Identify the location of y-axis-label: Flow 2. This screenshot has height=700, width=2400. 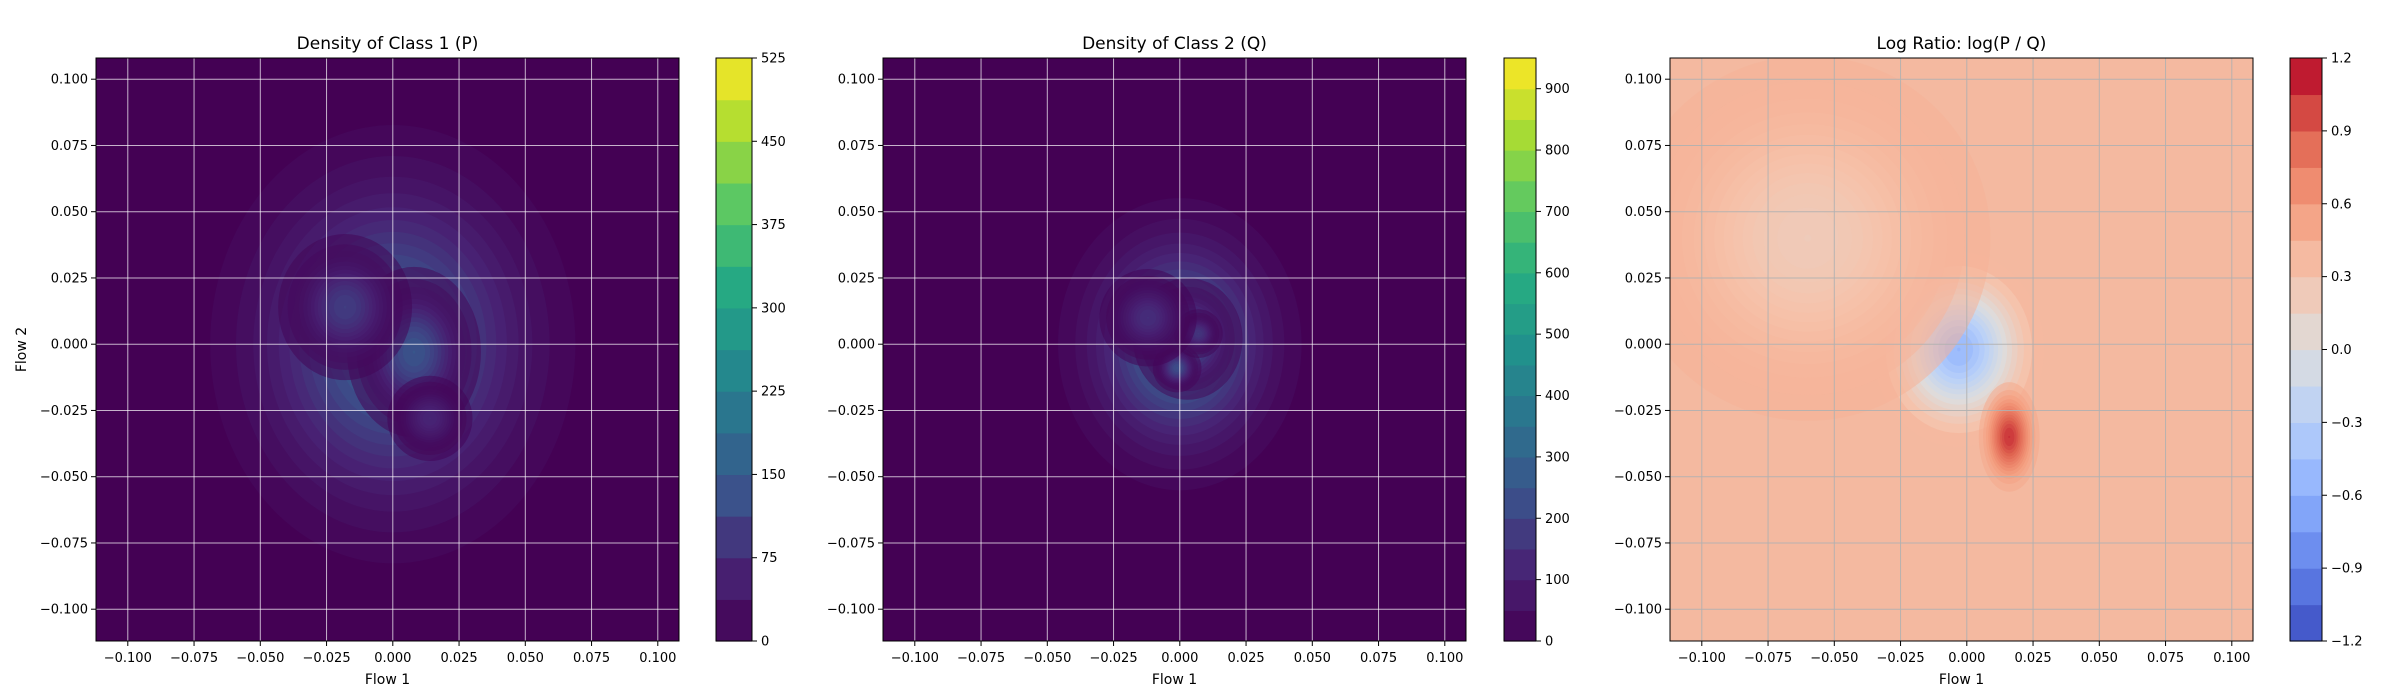
(22, 349).